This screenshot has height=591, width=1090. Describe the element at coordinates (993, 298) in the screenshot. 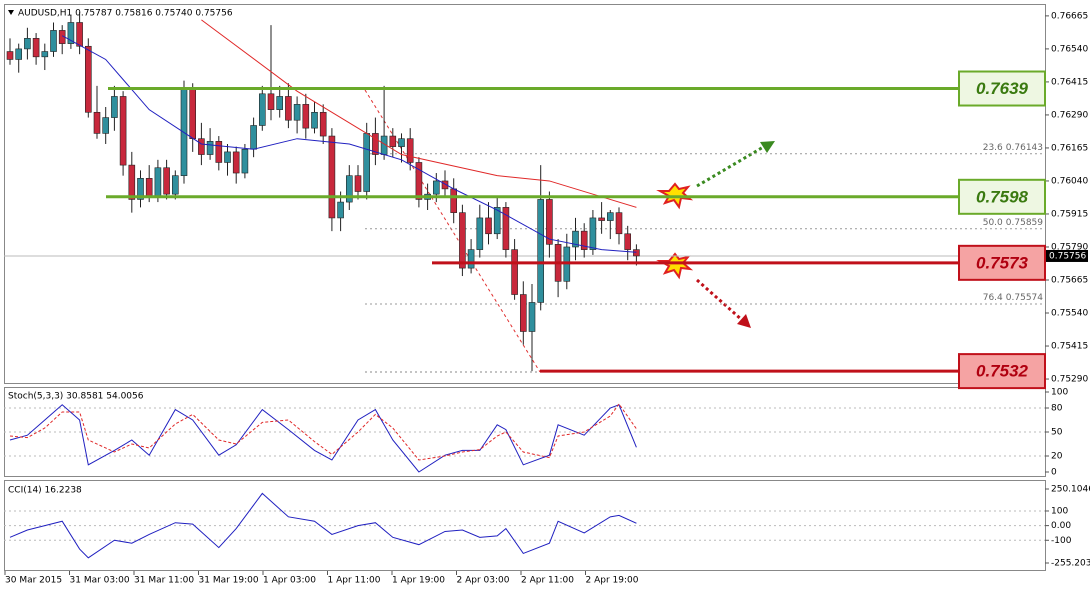

I see `fib-level: 76.4` at that location.